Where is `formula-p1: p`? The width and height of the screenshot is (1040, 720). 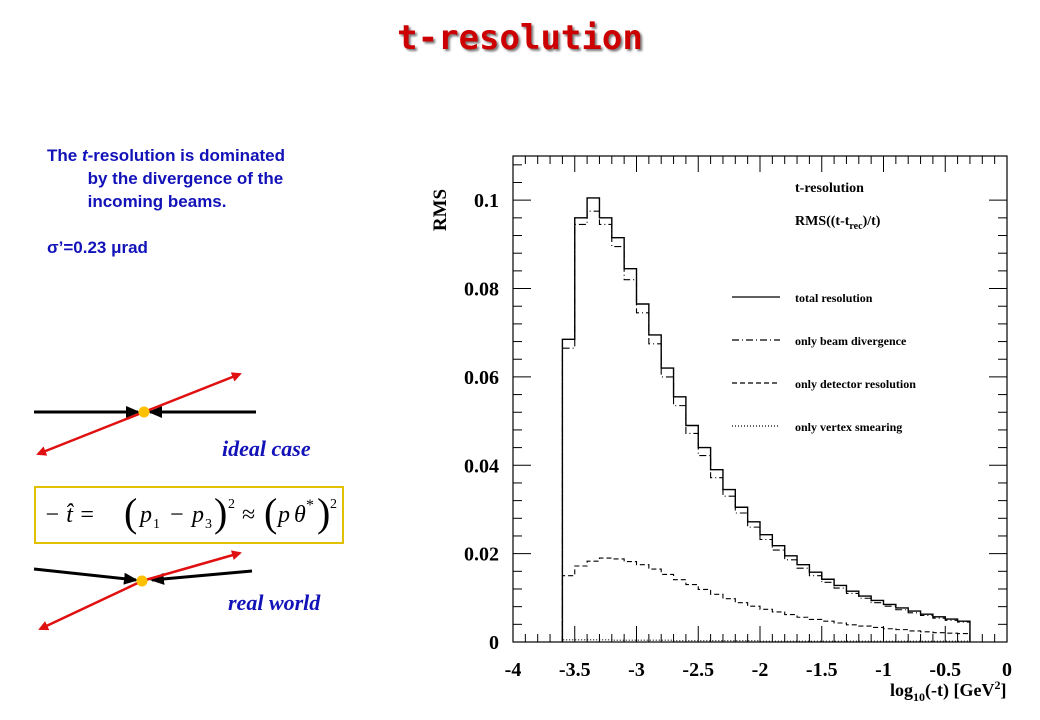 formula-p1: p is located at coordinates (145, 515).